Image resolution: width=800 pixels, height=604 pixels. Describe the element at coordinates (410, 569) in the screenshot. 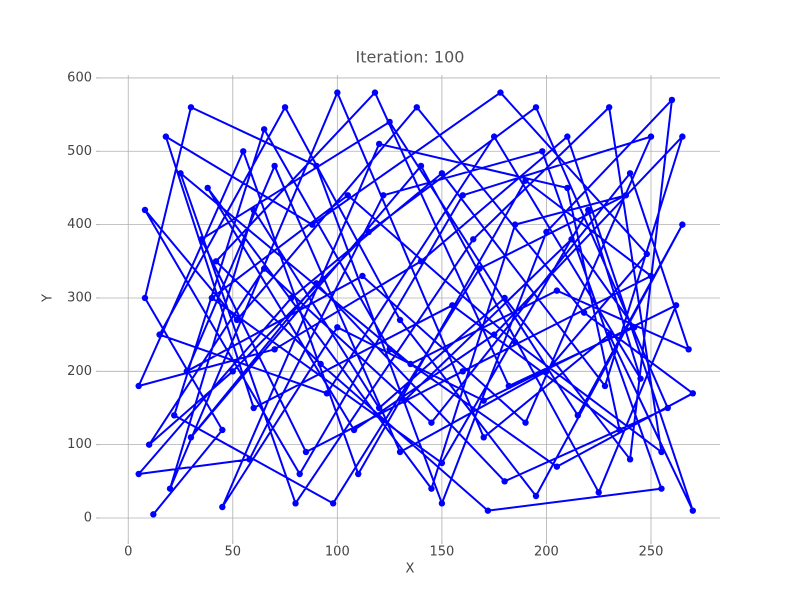

I see `x-axis-label: X` at that location.